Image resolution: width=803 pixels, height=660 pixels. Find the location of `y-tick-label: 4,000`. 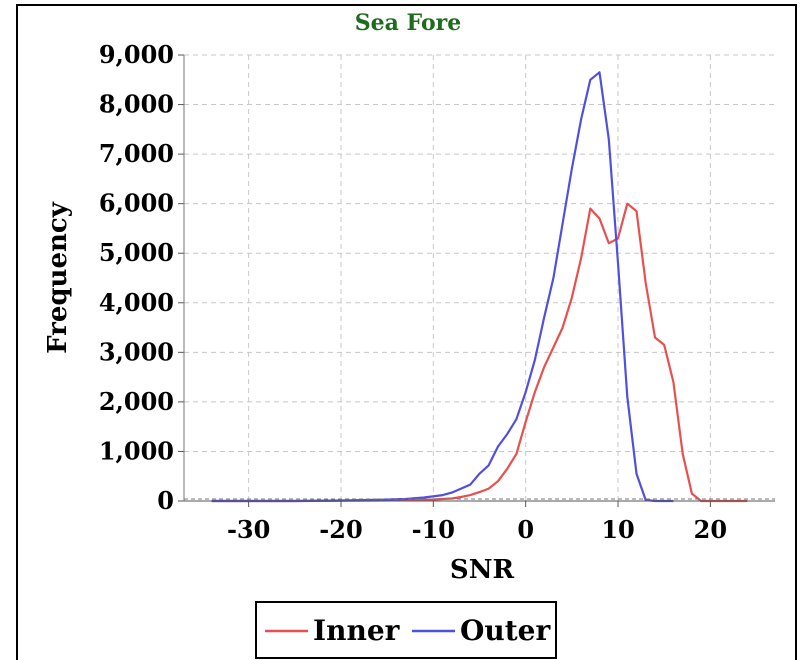

y-tick-label: 4,000 is located at coordinates (136, 302).